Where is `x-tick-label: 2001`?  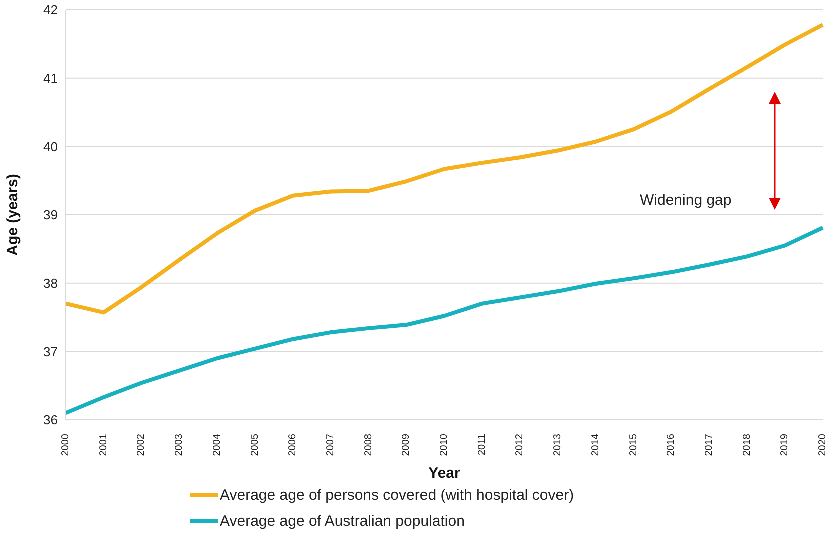
x-tick-label: 2001 is located at coordinates (104, 445).